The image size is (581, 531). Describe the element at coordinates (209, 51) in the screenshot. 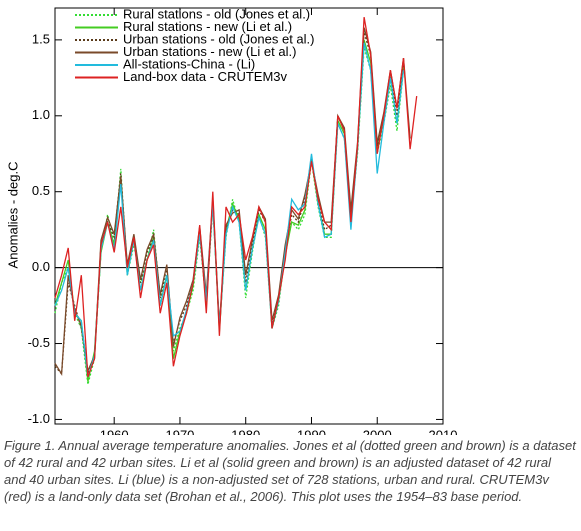

I see `legend-label: Urban stations - new (Li et al.)` at that location.